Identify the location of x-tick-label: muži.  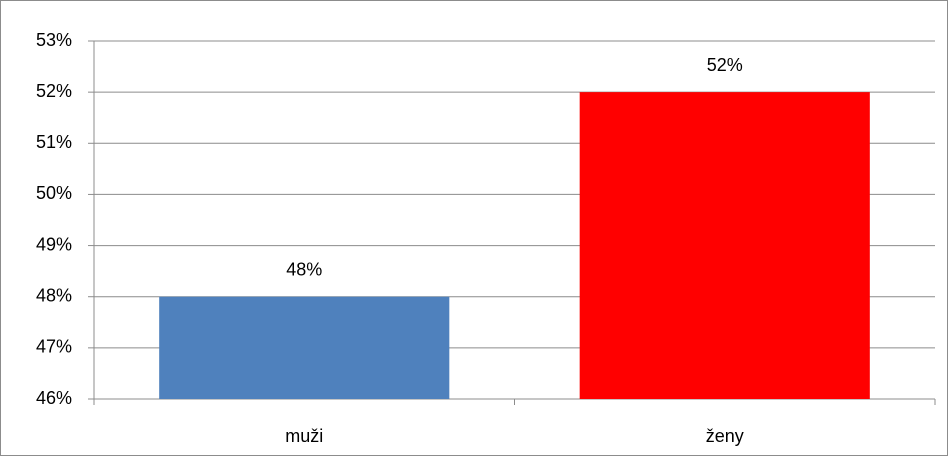
(304, 436).